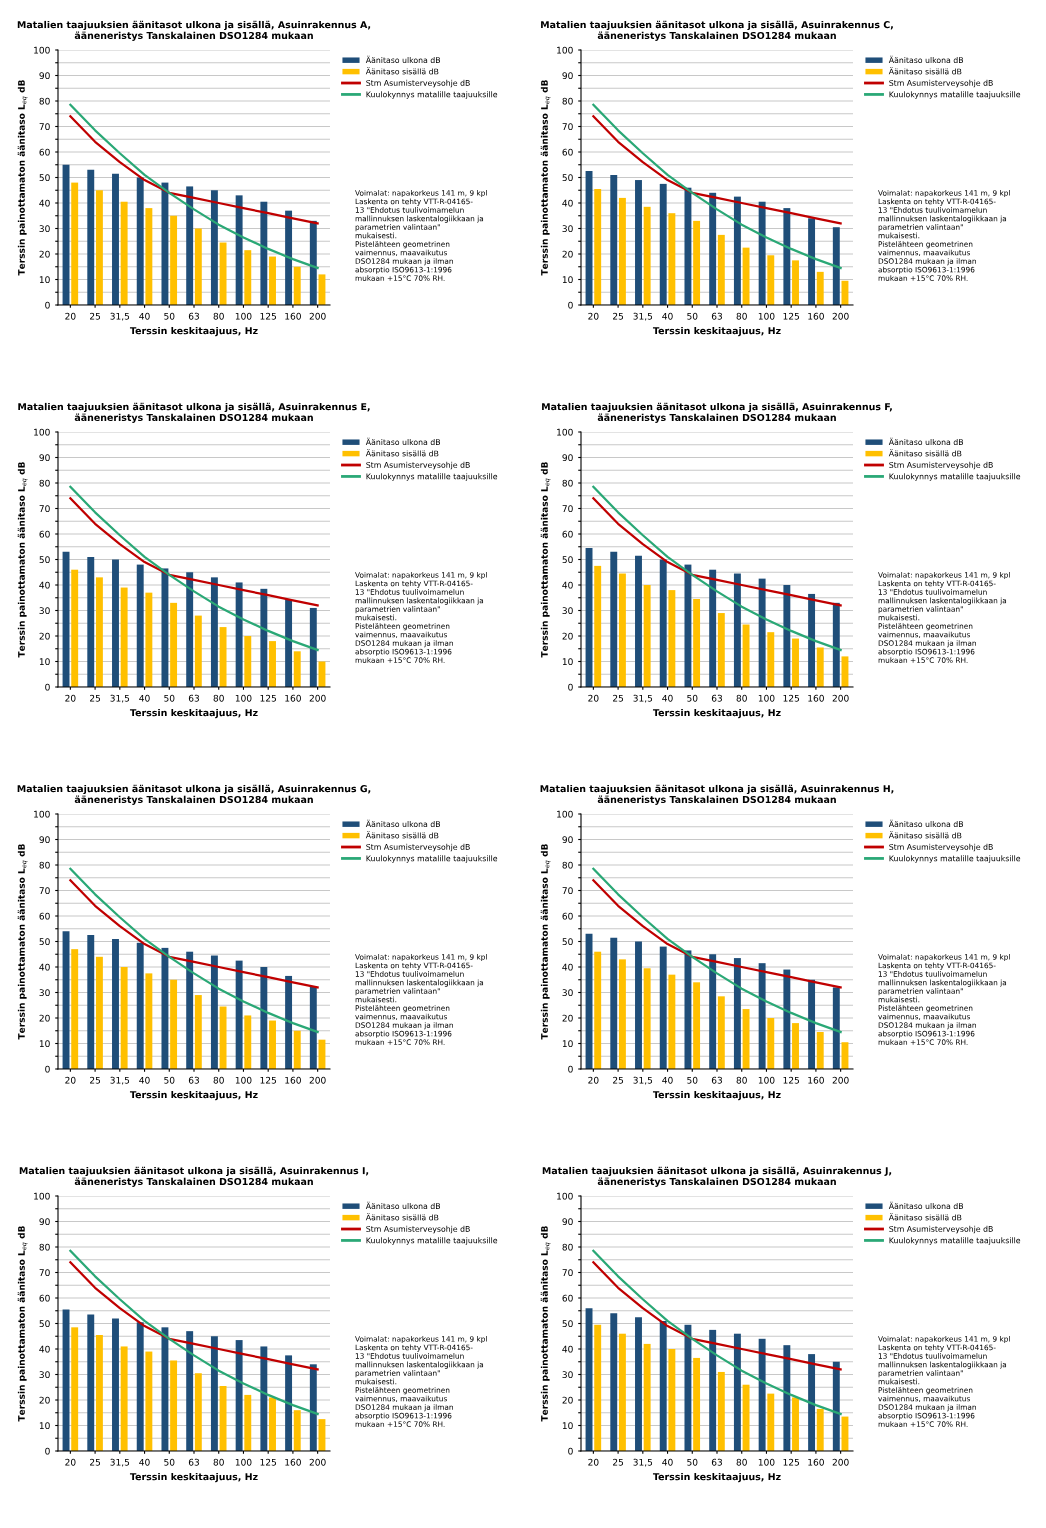 The width and height of the screenshot is (1046, 1528). I want to click on y-tick-label: 90, so click(44, 76).